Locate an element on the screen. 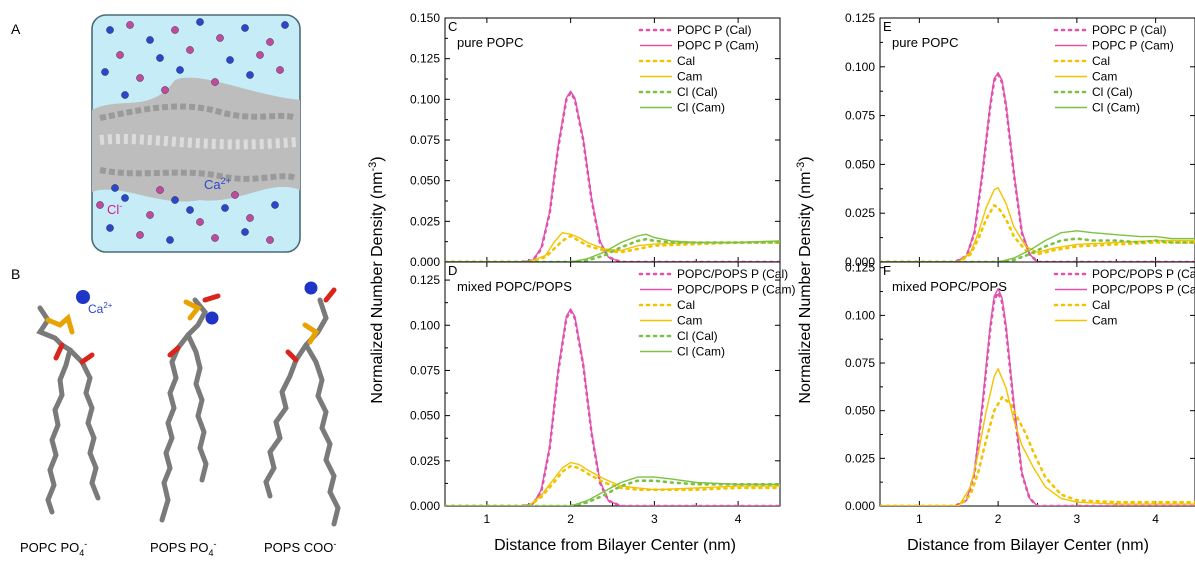  panel-a: A Ca2+ Cl- is located at coordinates (156, 133).